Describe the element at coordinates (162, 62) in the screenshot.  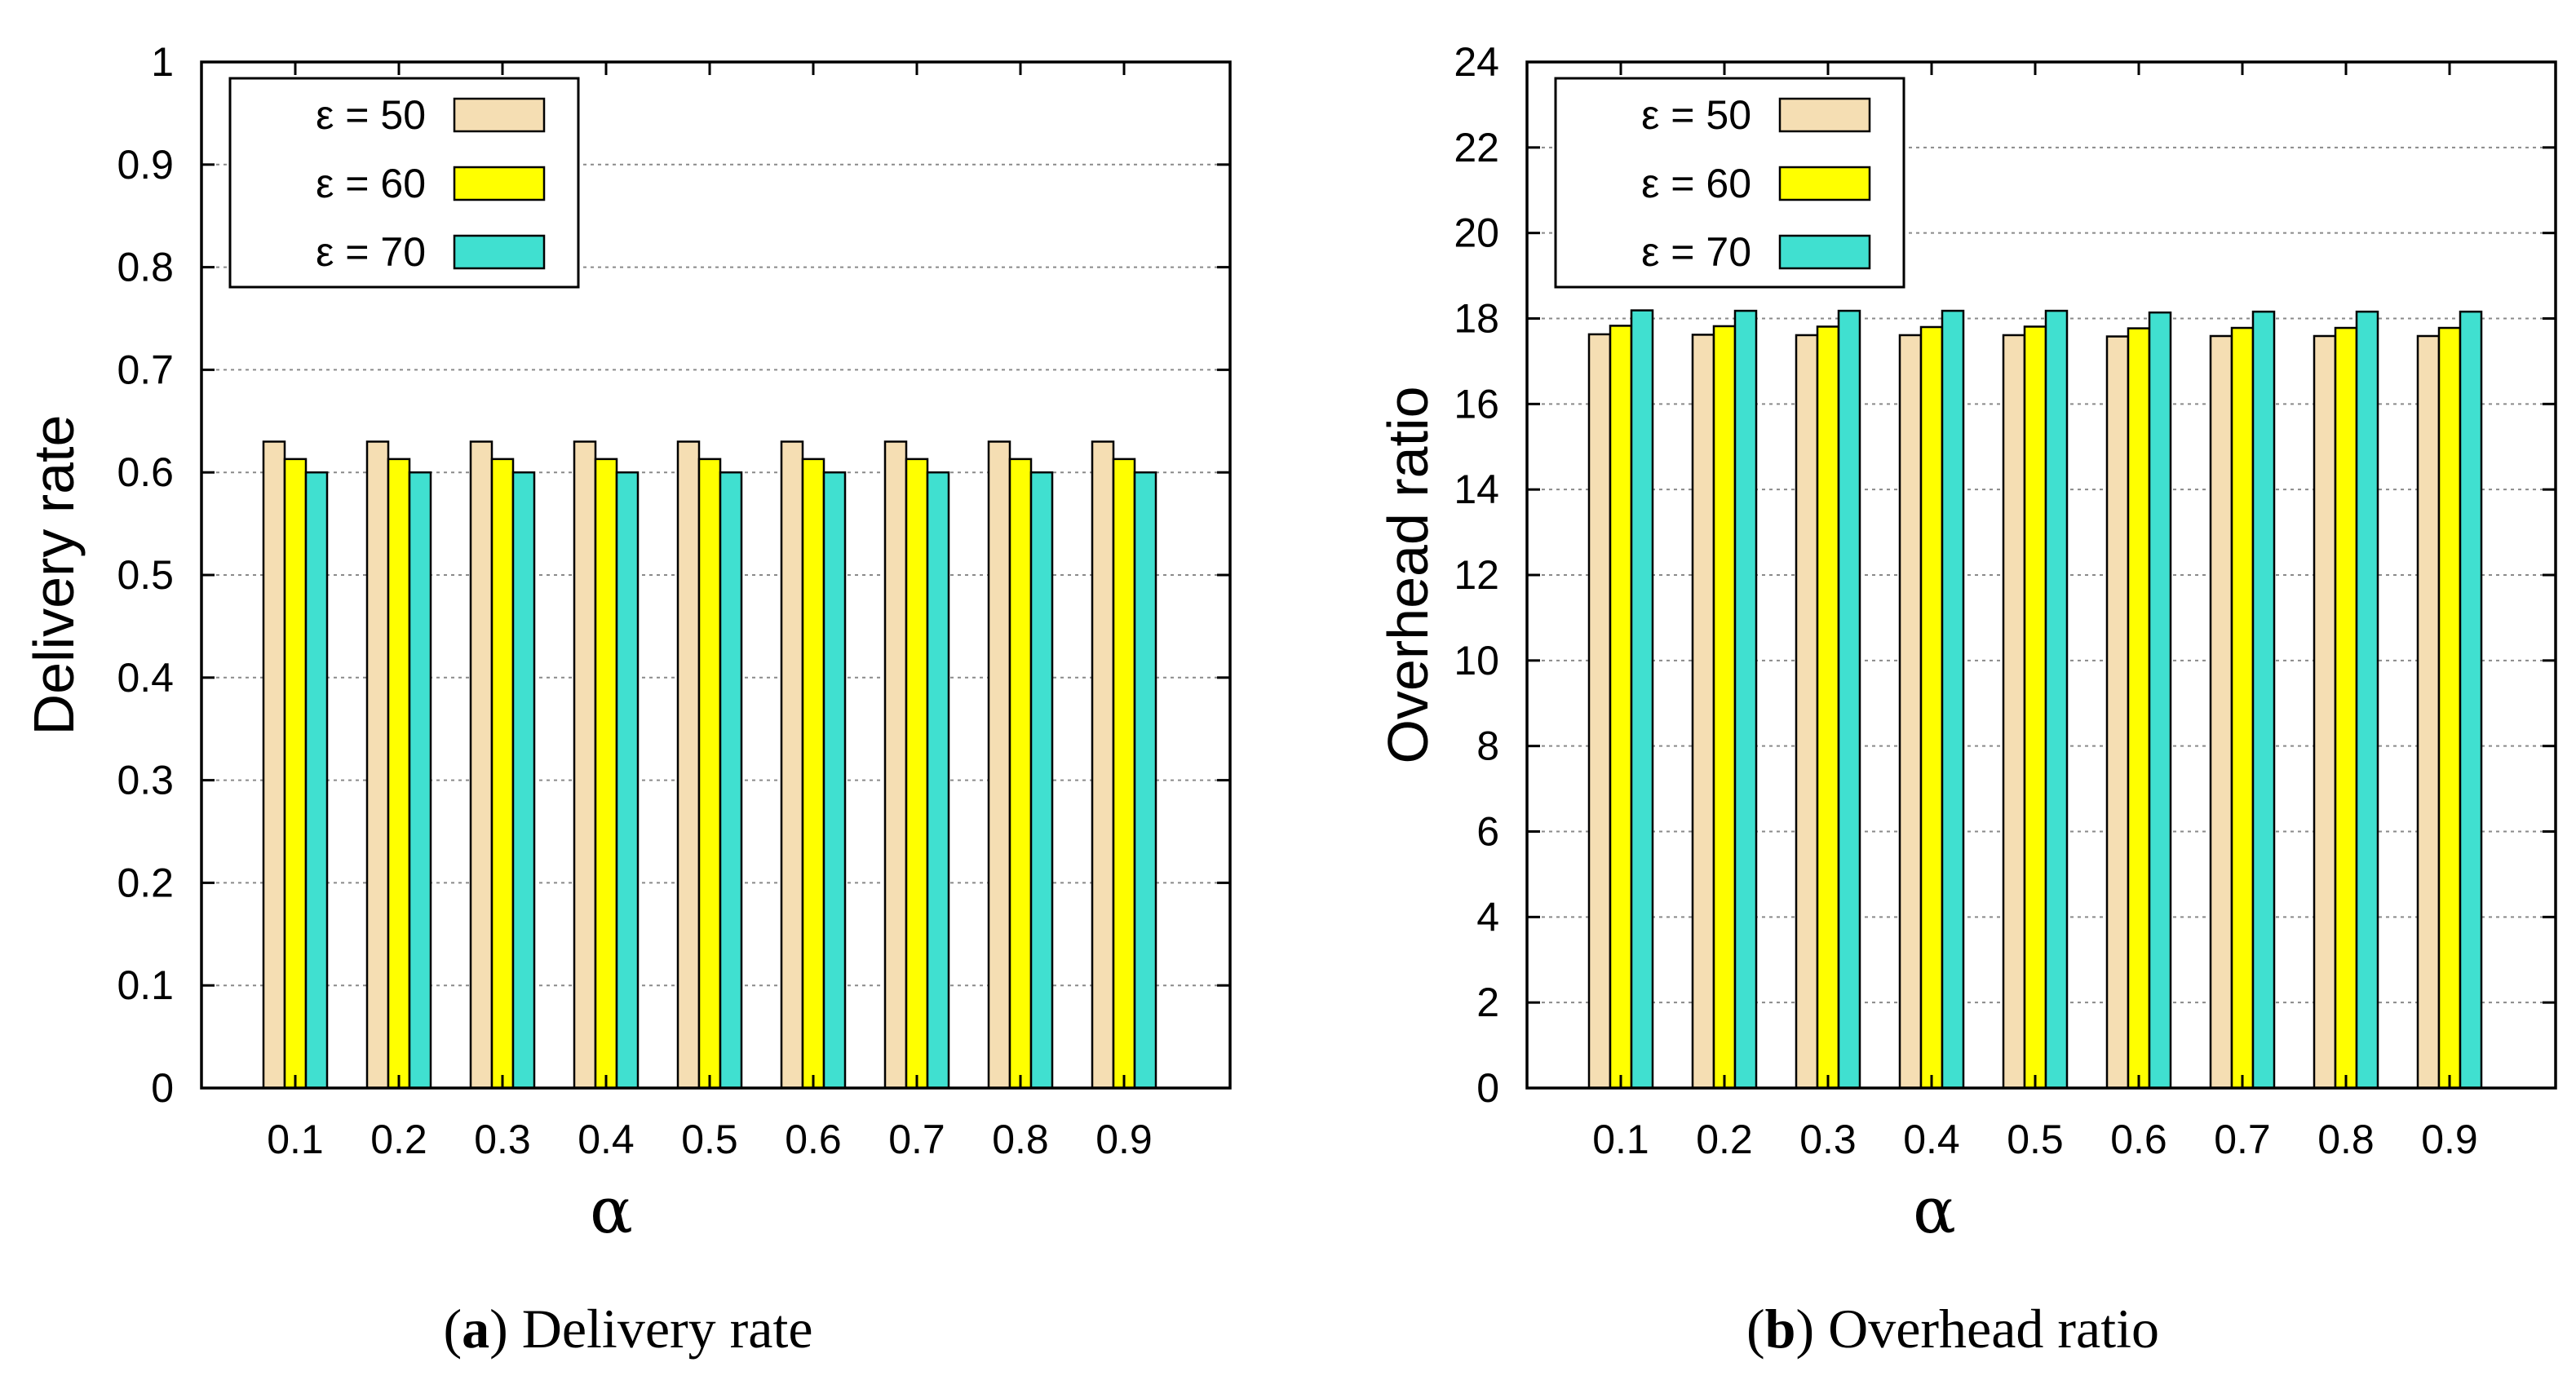
I see `y-tick-label: 1` at that location.